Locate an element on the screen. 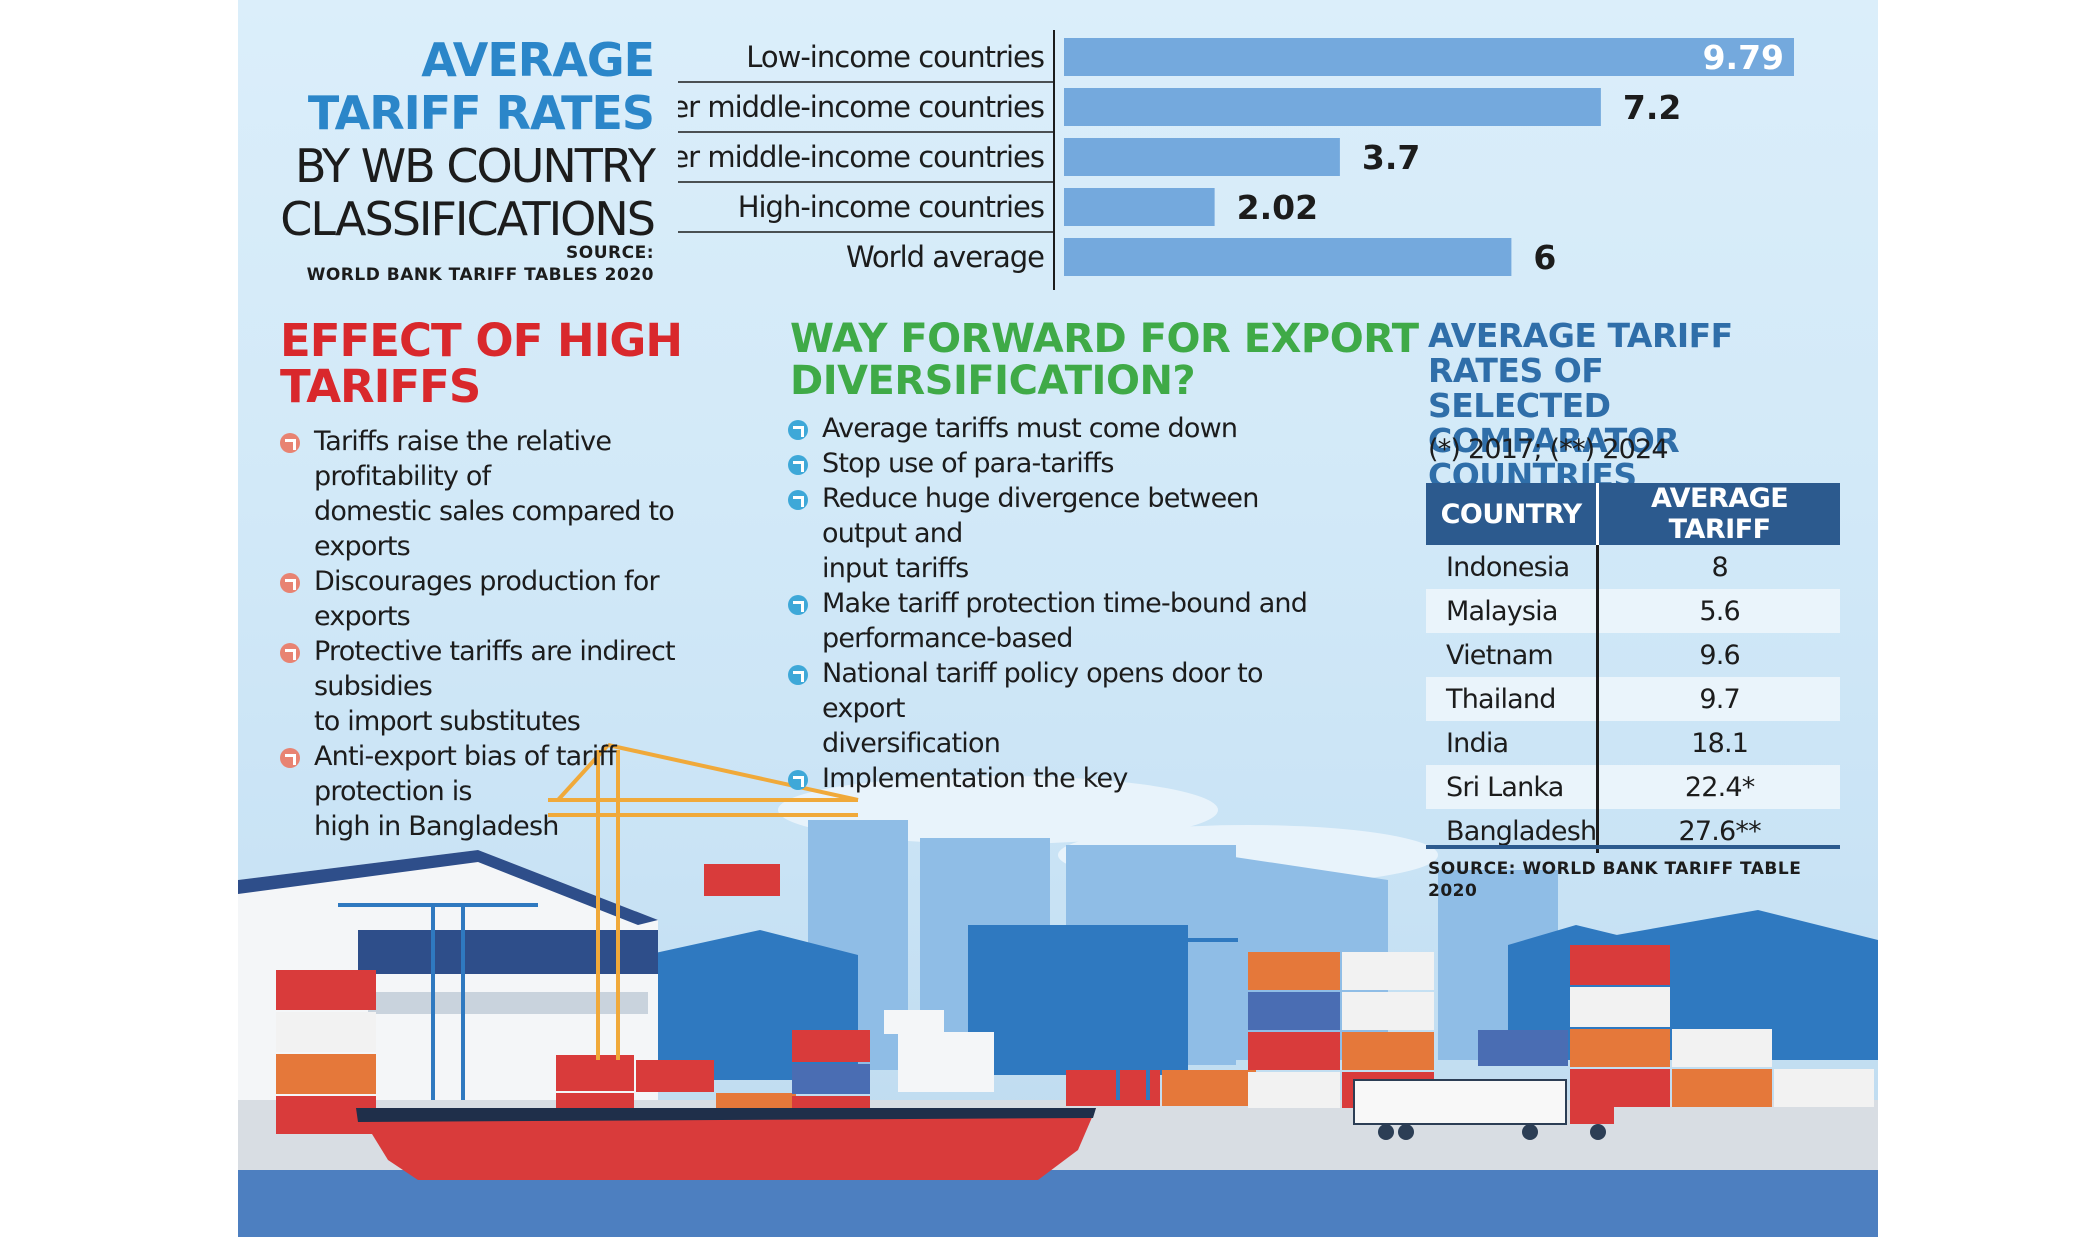  comparator-source-line2: 2020 is located at coordinates (1453, 891).